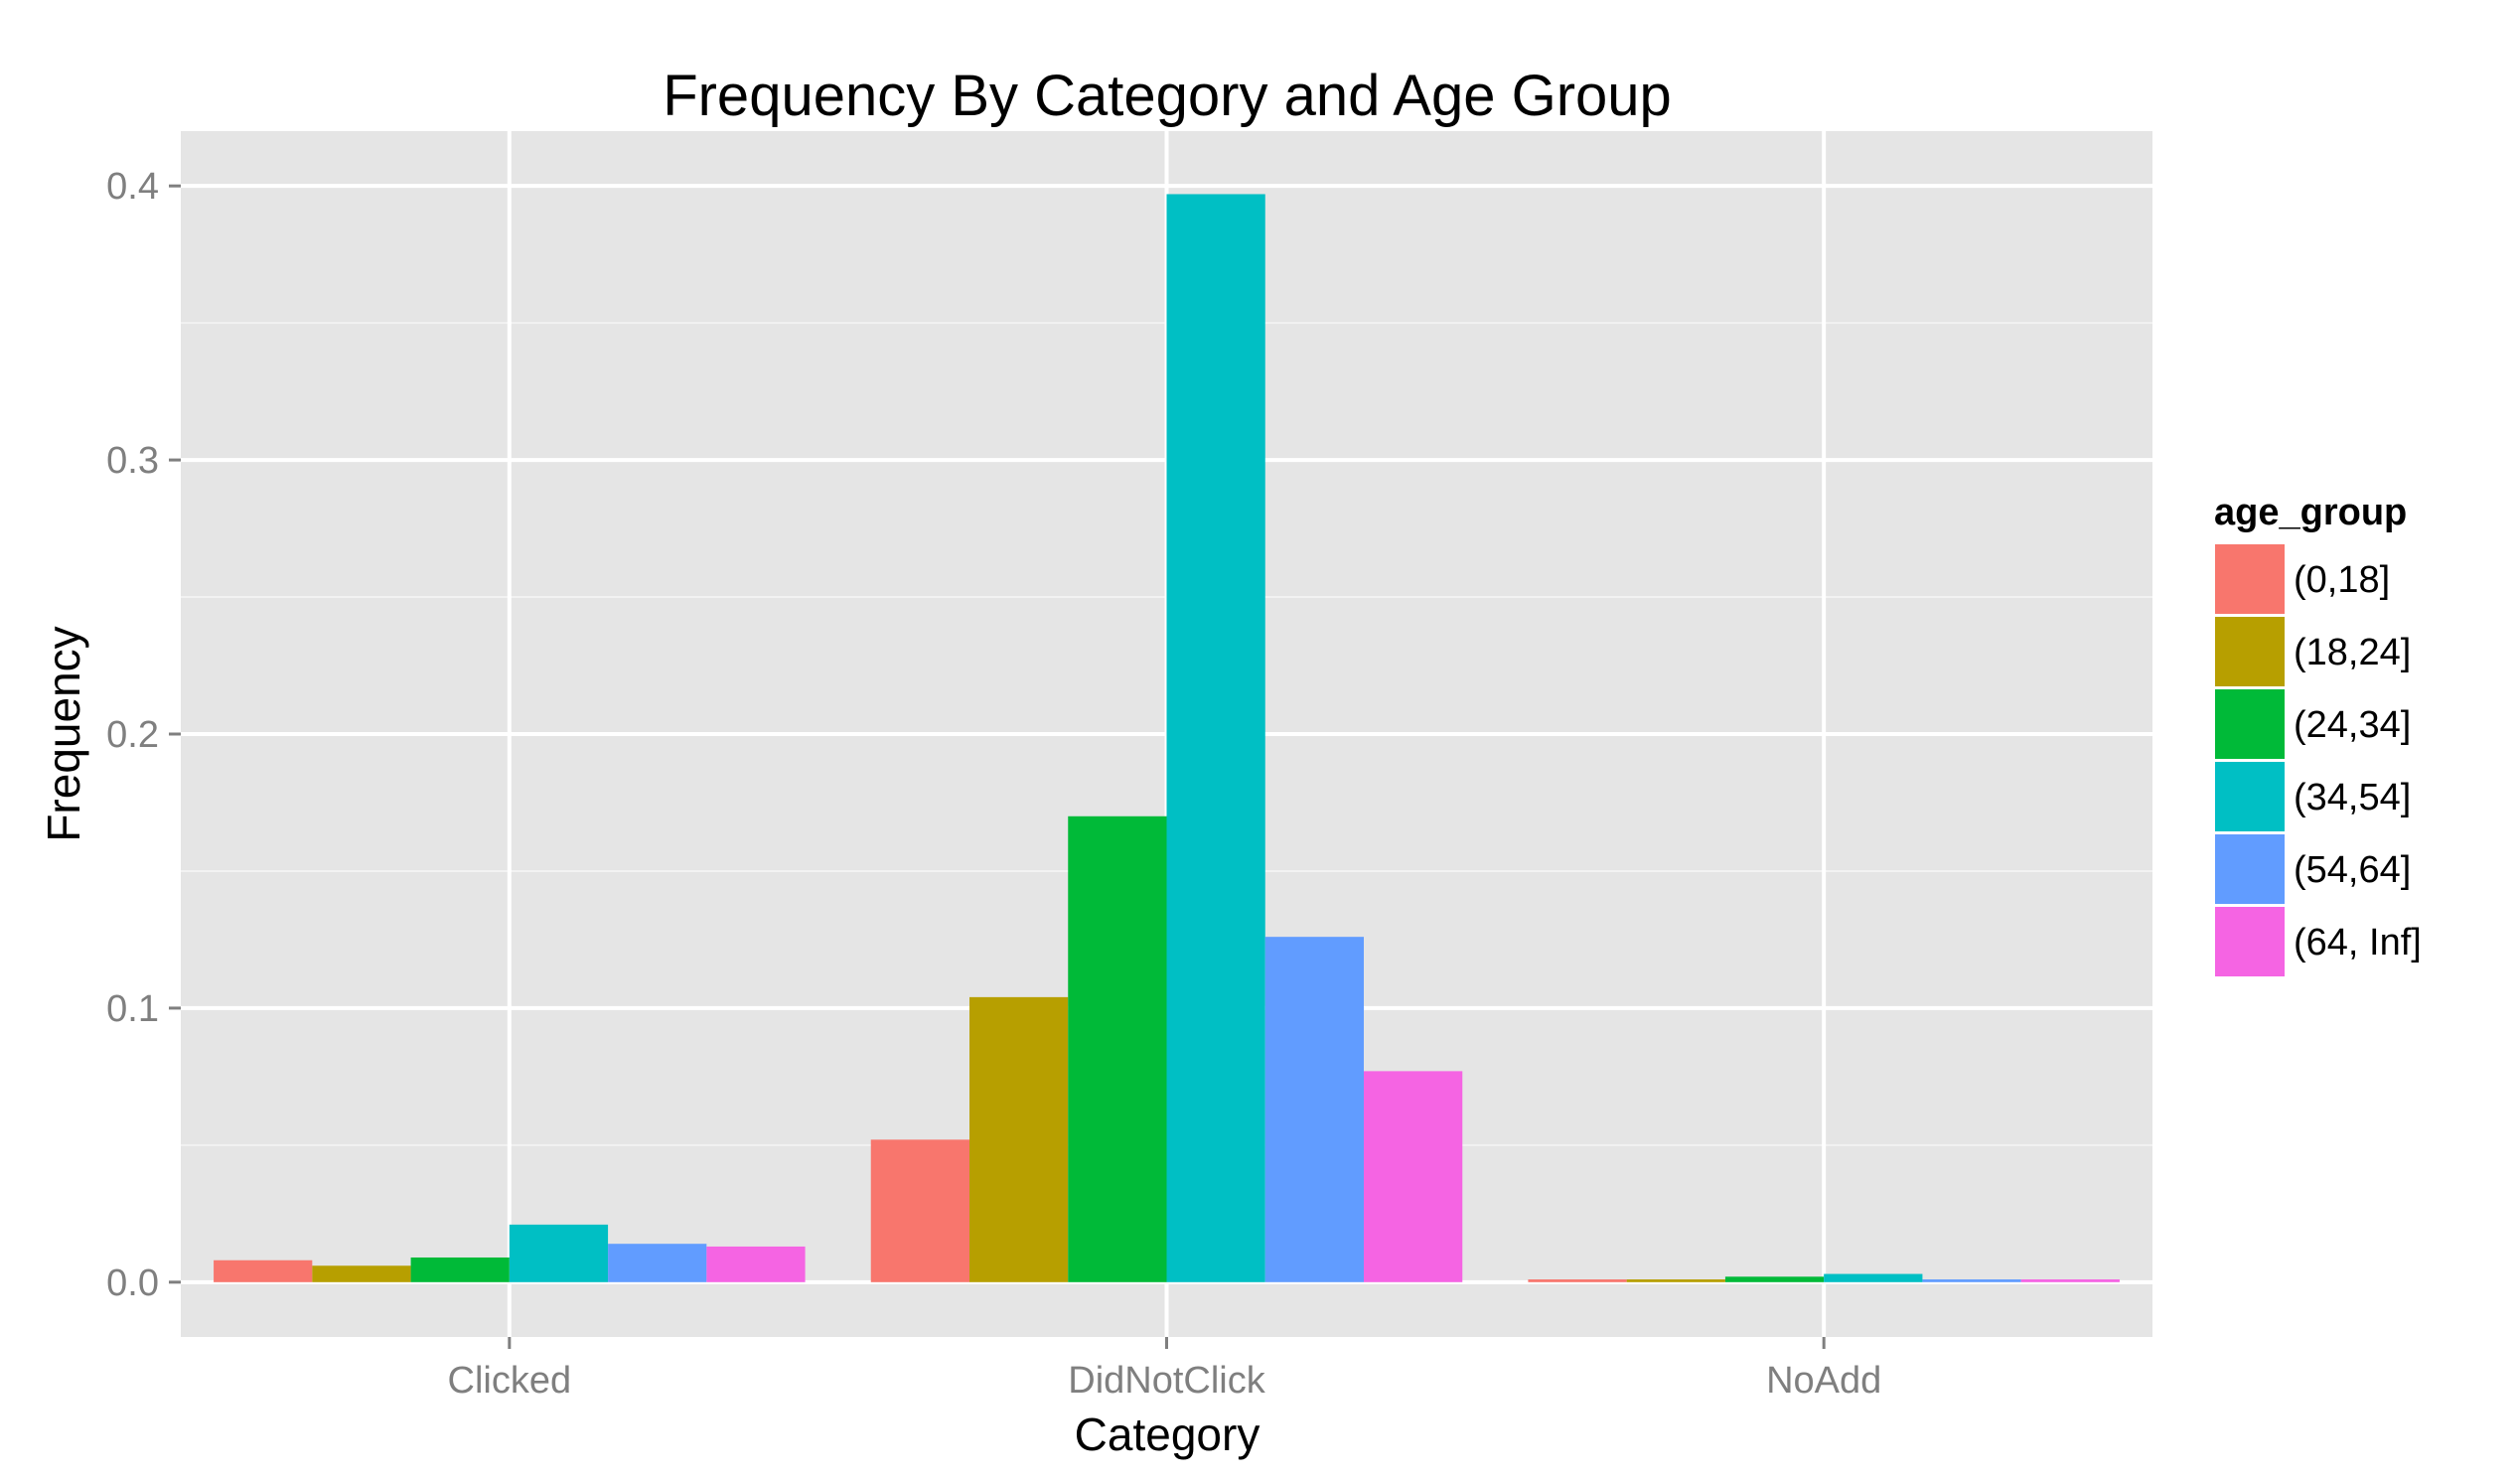 The height and width of the screenshot is (1482, 2520). Describe the element at coordinates (2352, 652) in the screenshot. I see `legend-label: (18,24]` at that location.